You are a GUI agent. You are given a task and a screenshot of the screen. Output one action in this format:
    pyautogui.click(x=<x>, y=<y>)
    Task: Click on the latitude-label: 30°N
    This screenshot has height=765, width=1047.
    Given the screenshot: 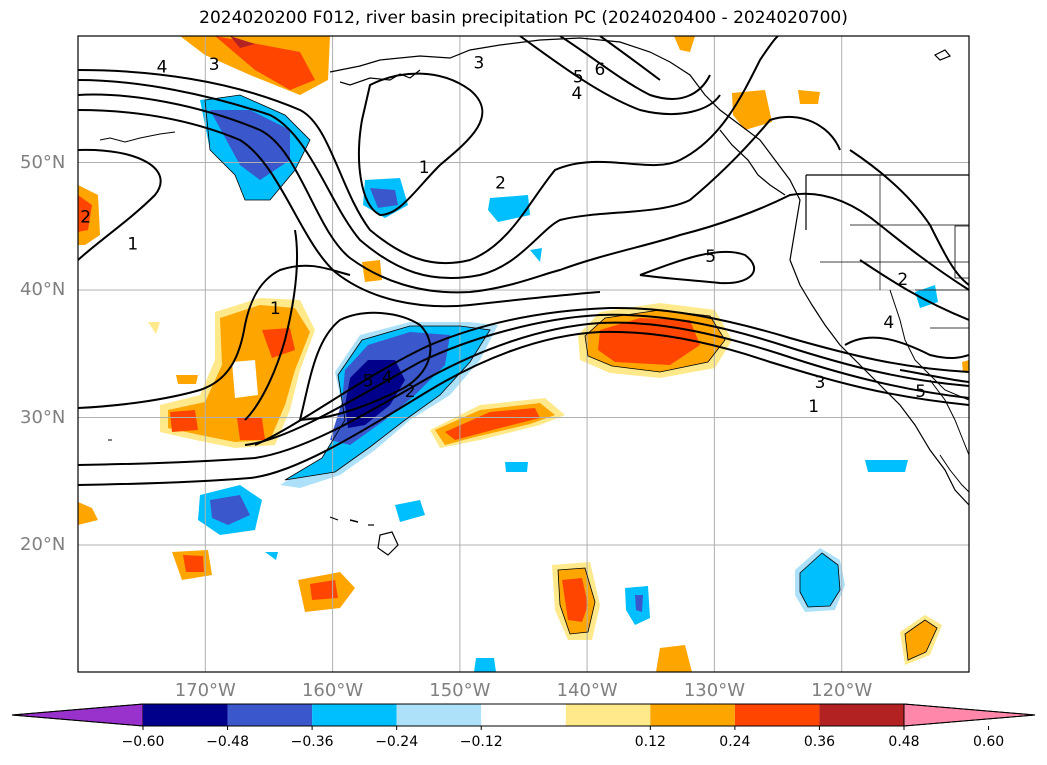 What is the action you would take?
    pyautogui.click(x=43, y=417)
    